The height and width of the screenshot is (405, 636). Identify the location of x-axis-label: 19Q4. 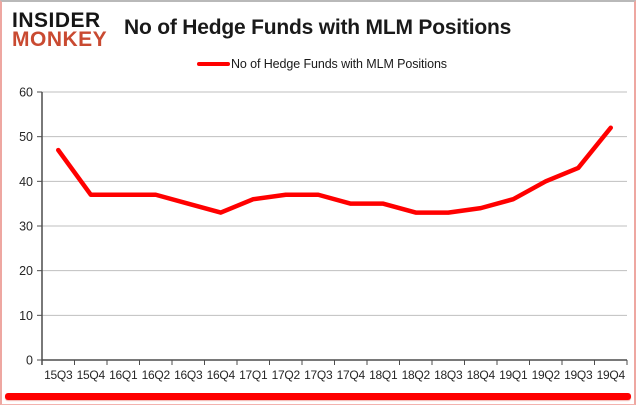
(611, 375).